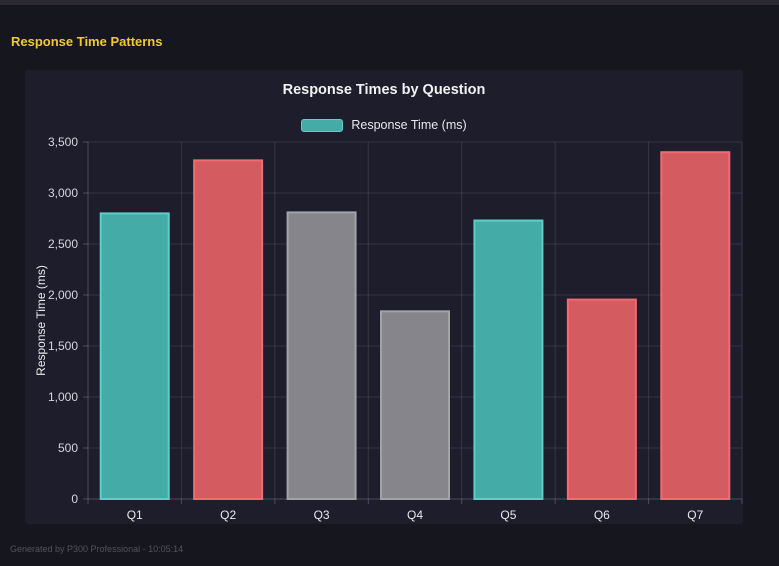  What do you see at coordinates (63, 397) in the screenshot?
I see `y-tick-label: 1,000` at bounding box center [63, 397].